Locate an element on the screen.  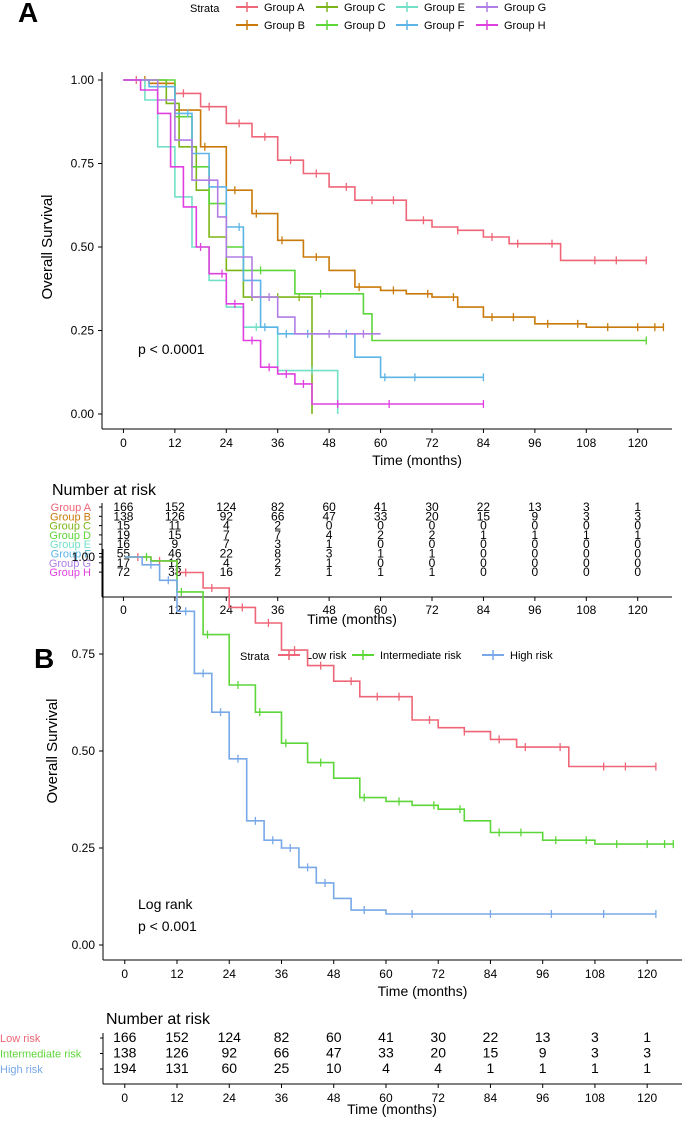
risk-x-tick-label: 72 is located at coordinates (432, 610).